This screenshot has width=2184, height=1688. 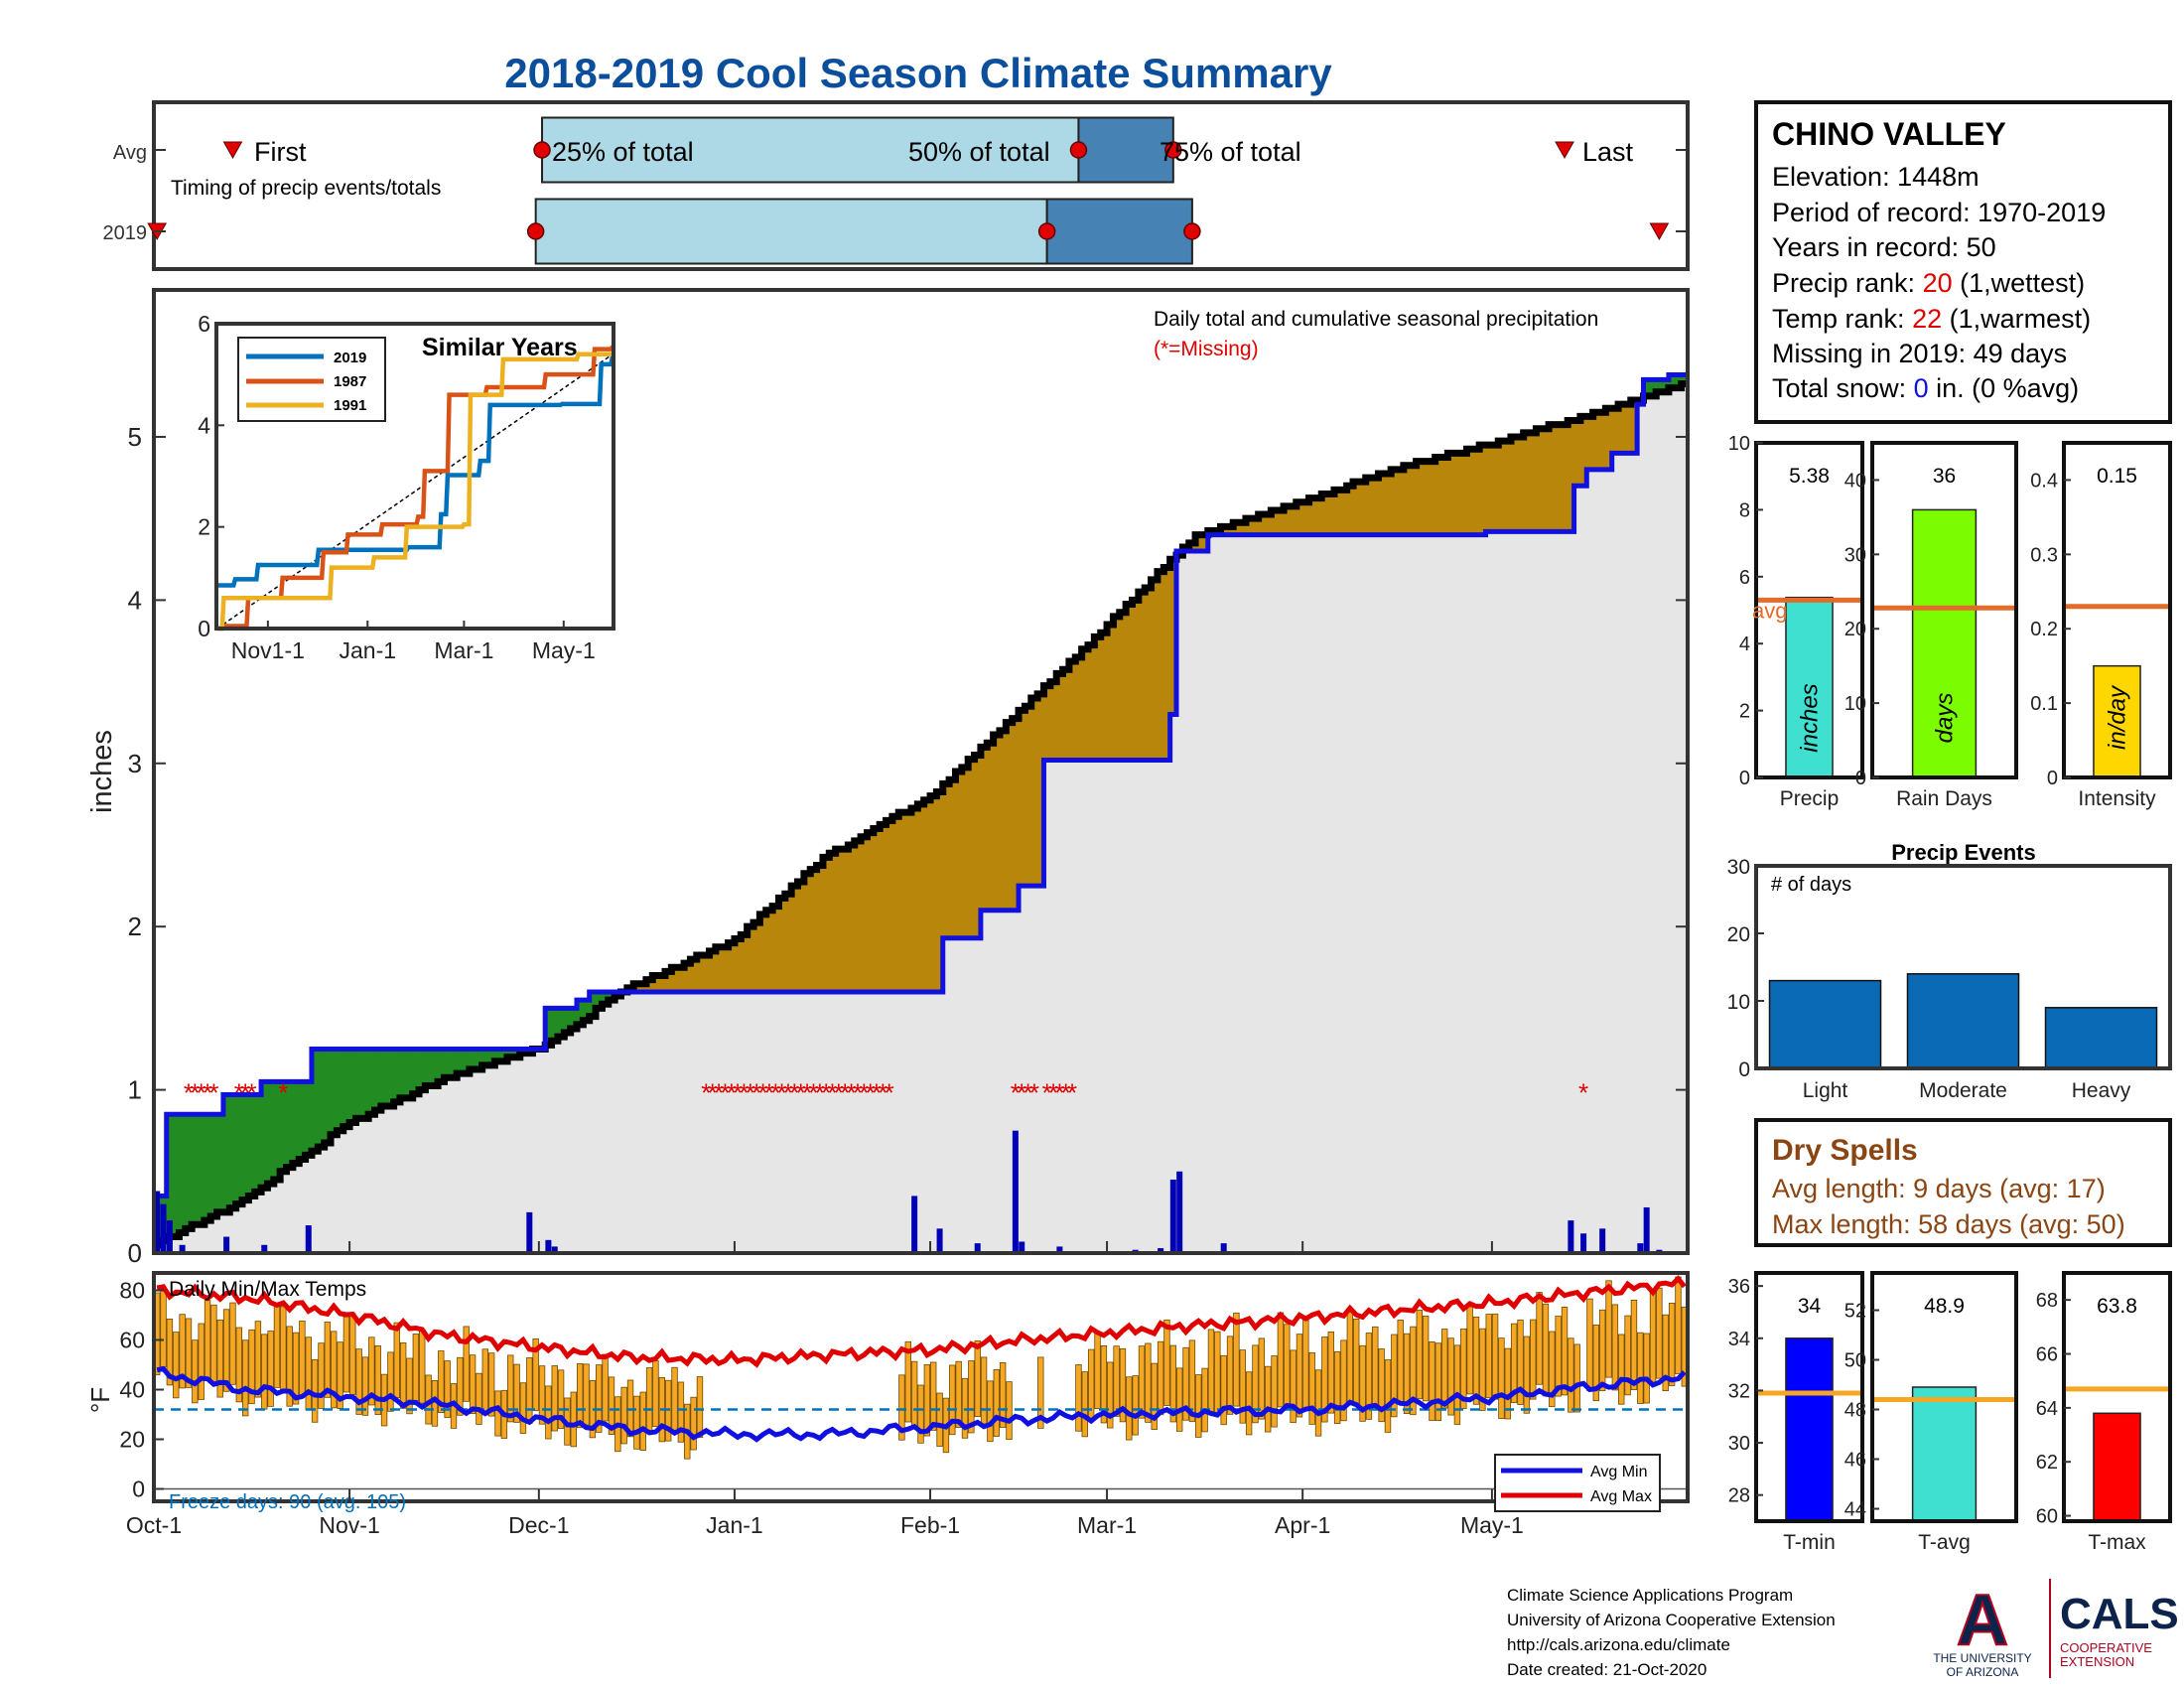 What do you see at coordinates (1963, 1090) in the screenshot?
I see `event-category-label: Moderate` at bounding box center [1963, 1090].